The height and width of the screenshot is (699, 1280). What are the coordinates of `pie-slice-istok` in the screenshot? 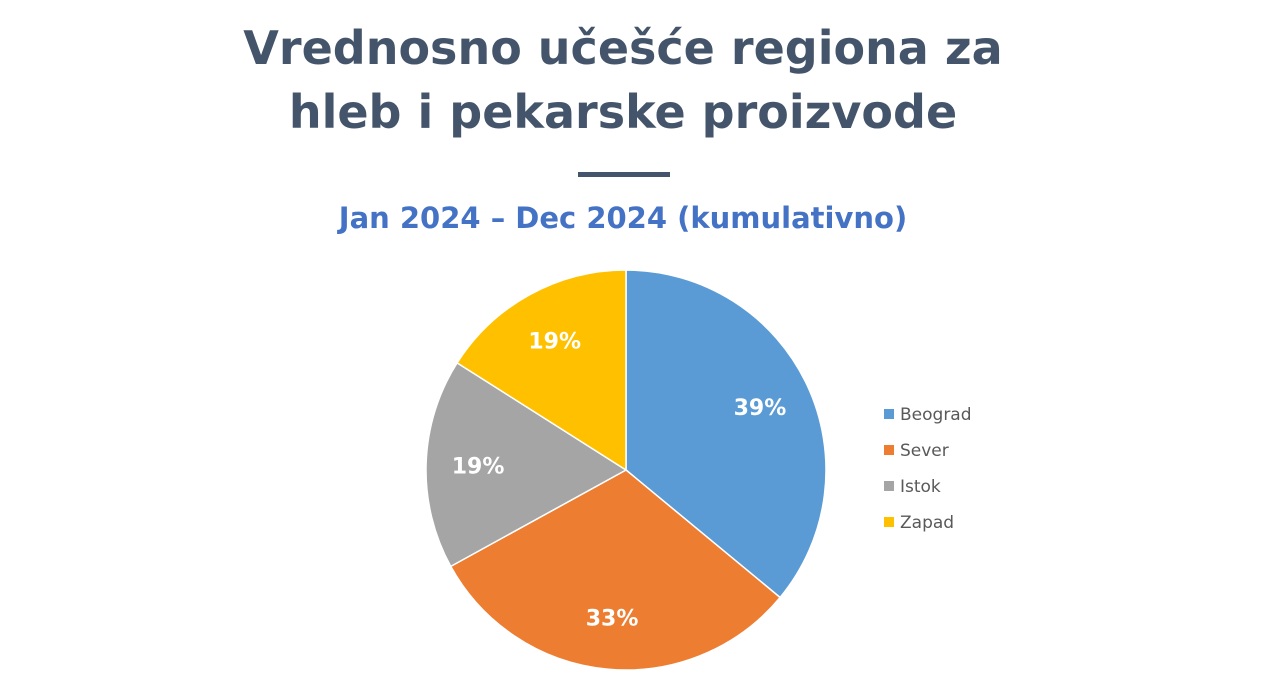 It's located at (526, 464).